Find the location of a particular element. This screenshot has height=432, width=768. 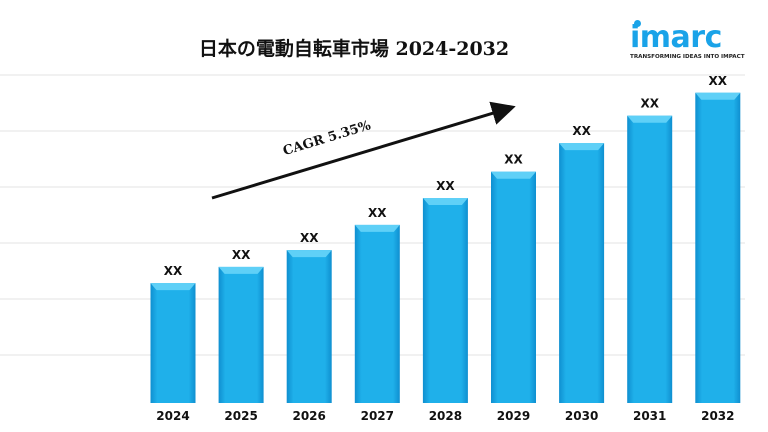

data-label-2028: XX is located at coordinates (445, 186).